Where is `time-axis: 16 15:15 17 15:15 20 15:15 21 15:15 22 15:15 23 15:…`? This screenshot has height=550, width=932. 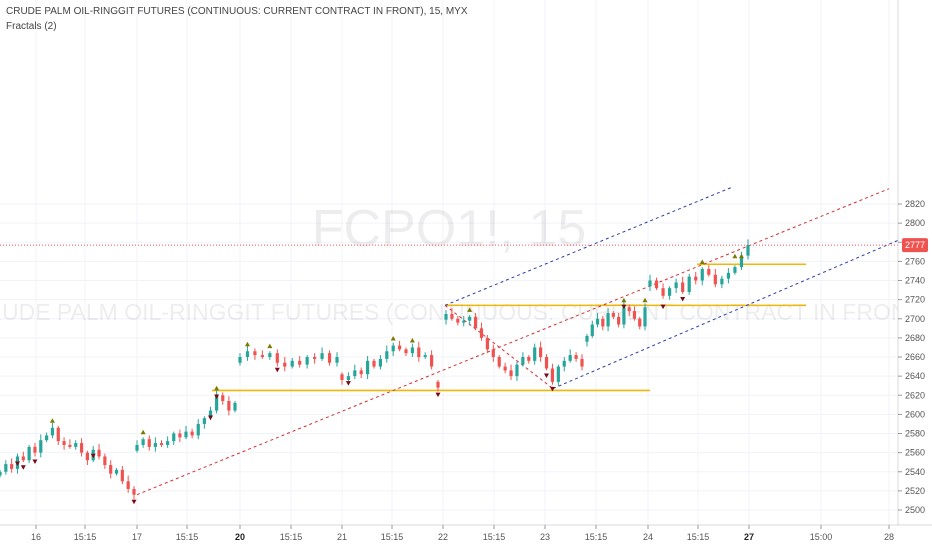
time-axis: 16 15:15 17 15:15 20 15:15 21 15:15 22 15:15 23 15:… is located at coordinates (466, 537).